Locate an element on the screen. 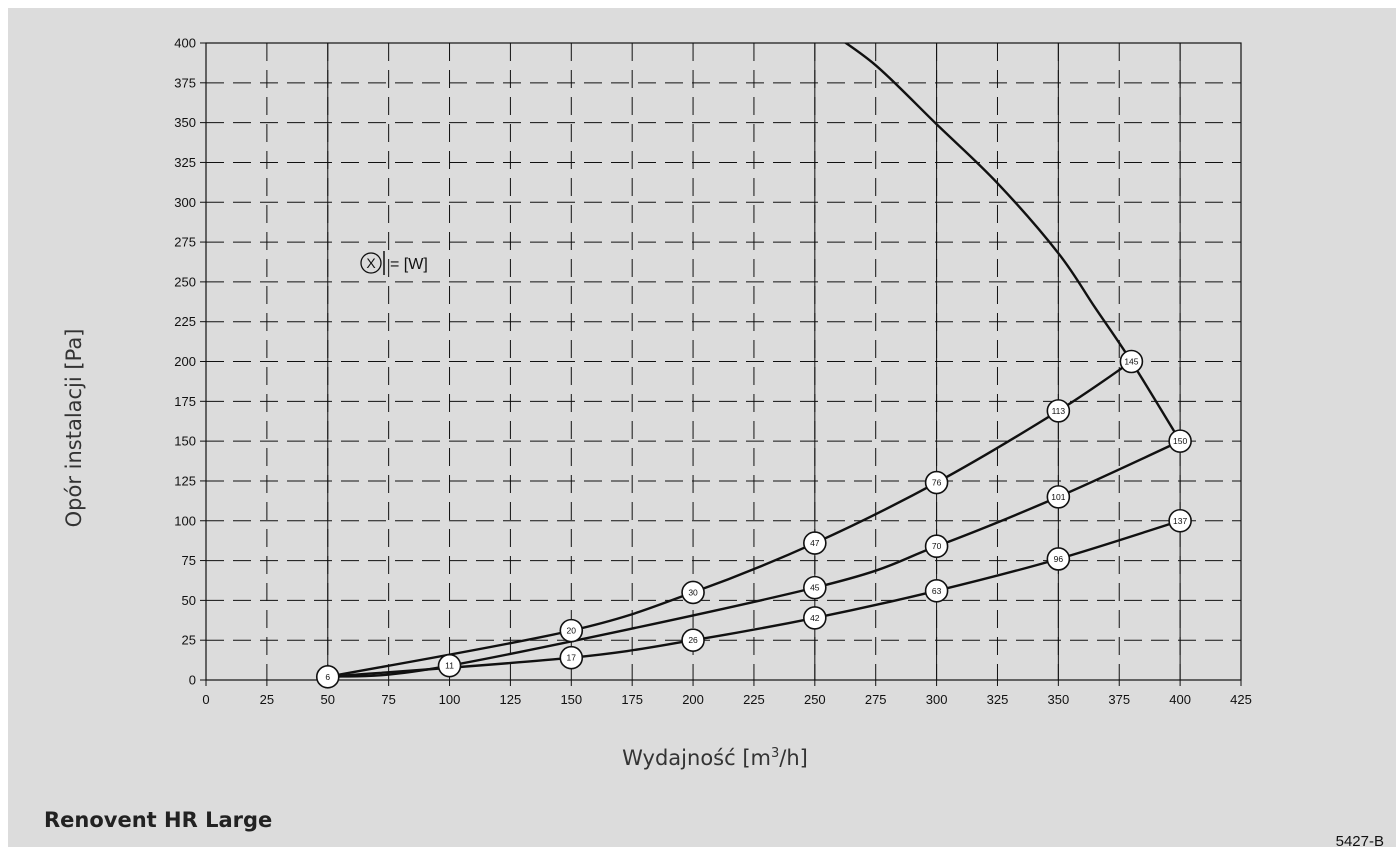  marker-label: 137 is located at coordinates (1180, 521).